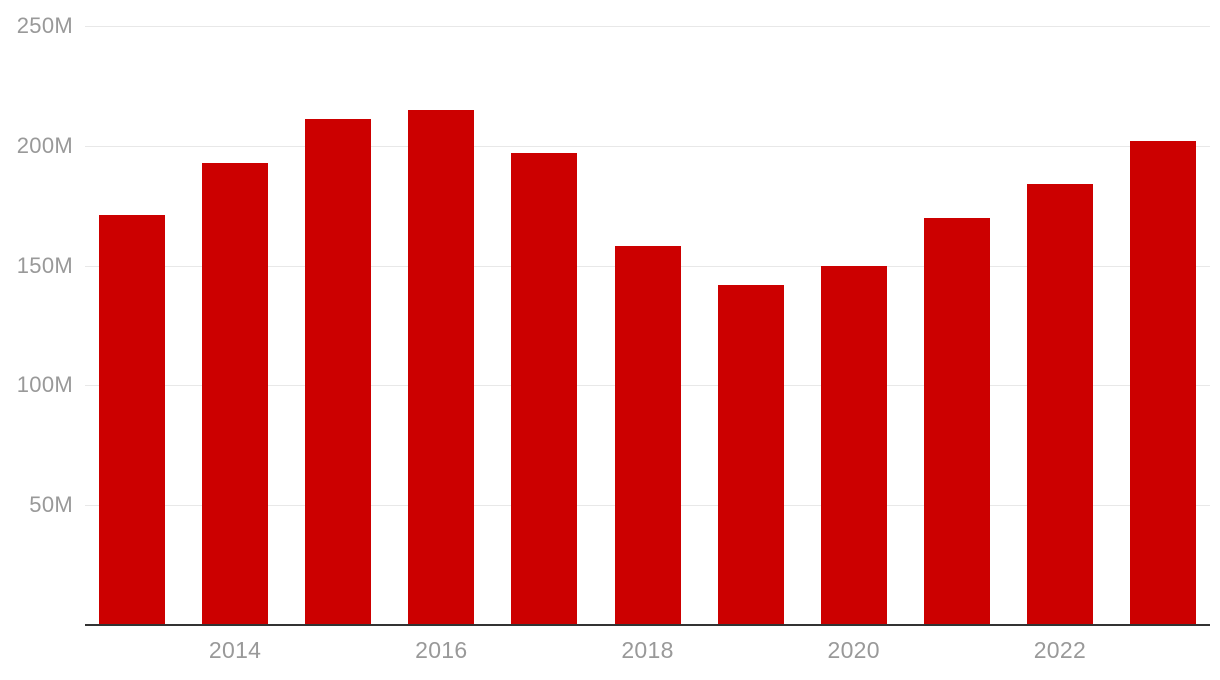 The height and width of the screenshot is (680, 1220). What do you see at coordinates (647, 435) in the screenshot?
I see `bar-2018` at bounding box center [647, 435].